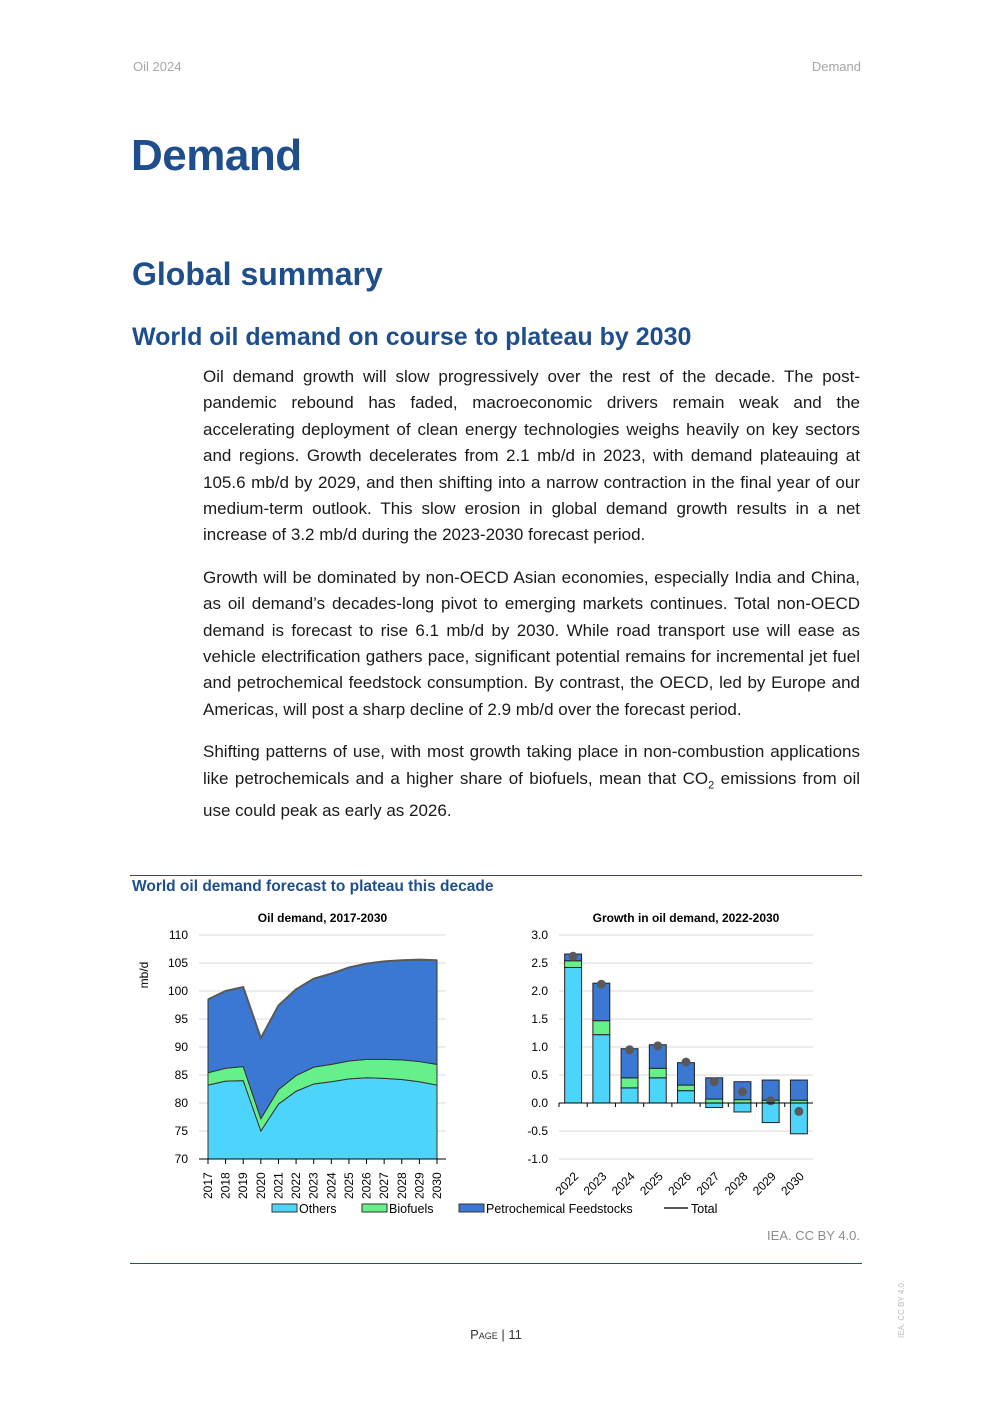  What do you see at coordinates (708, 1183) in the screenshot?
I see `chart2-xtick-label: 2027` at bounding box center [708, 1183].